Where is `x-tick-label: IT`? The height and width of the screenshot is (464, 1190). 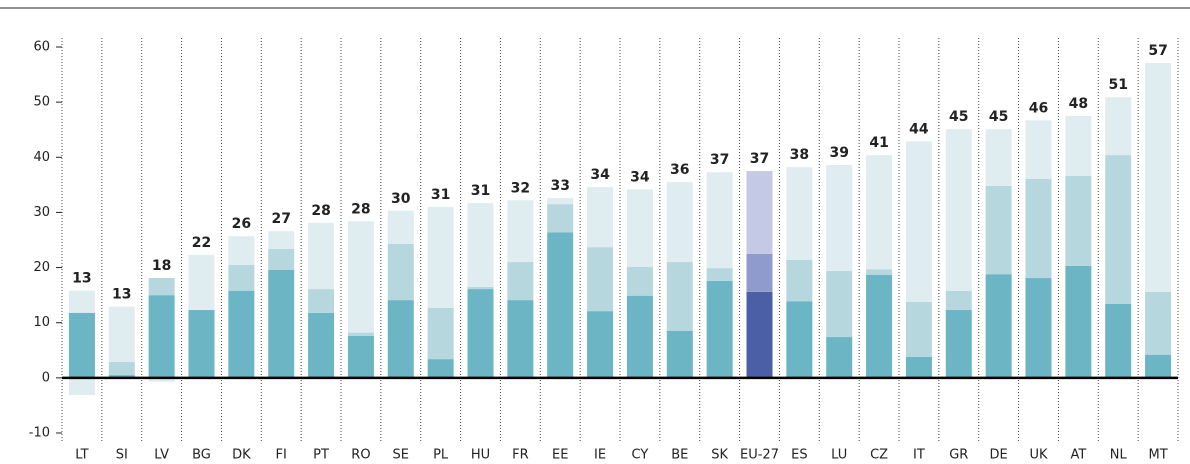 x-tick-label: IT is located at coordinates (919, 455).